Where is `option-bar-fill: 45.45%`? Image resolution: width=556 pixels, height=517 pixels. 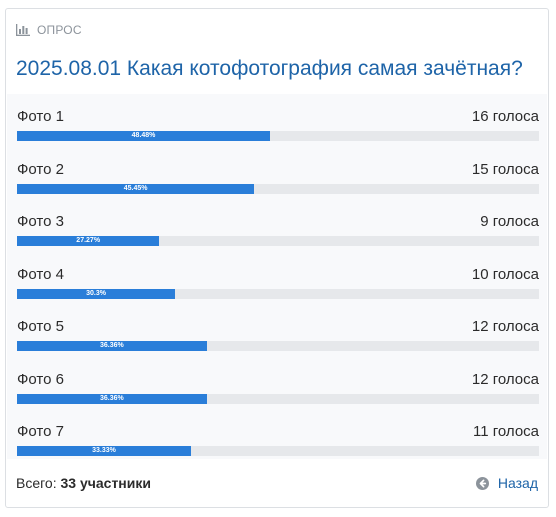 option-bar-fill: 45.45% is located at coordinates (136, 189).